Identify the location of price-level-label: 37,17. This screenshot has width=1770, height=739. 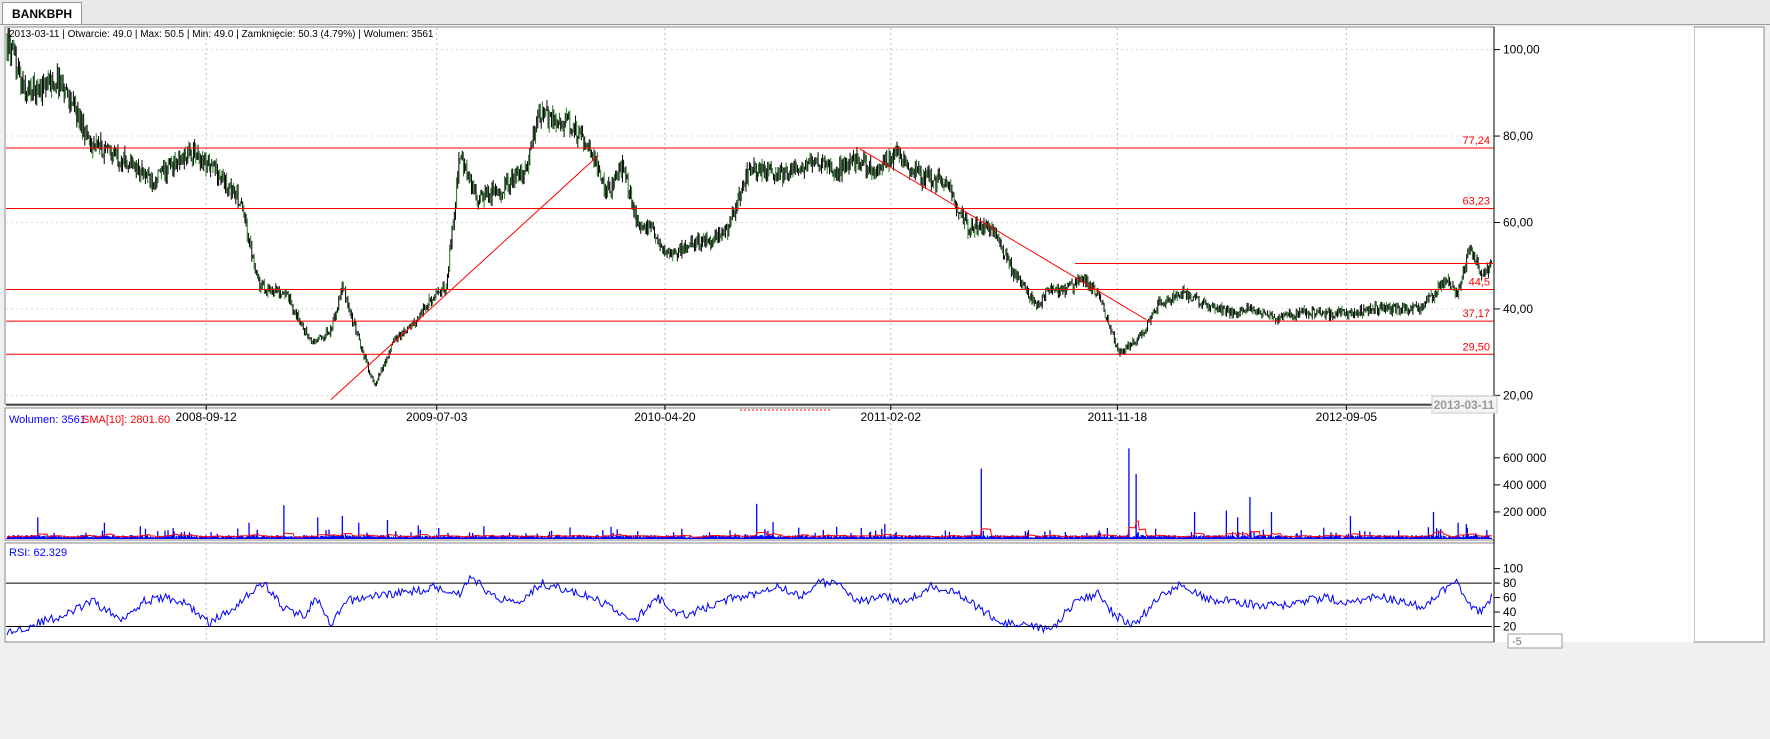
(1476, 314).